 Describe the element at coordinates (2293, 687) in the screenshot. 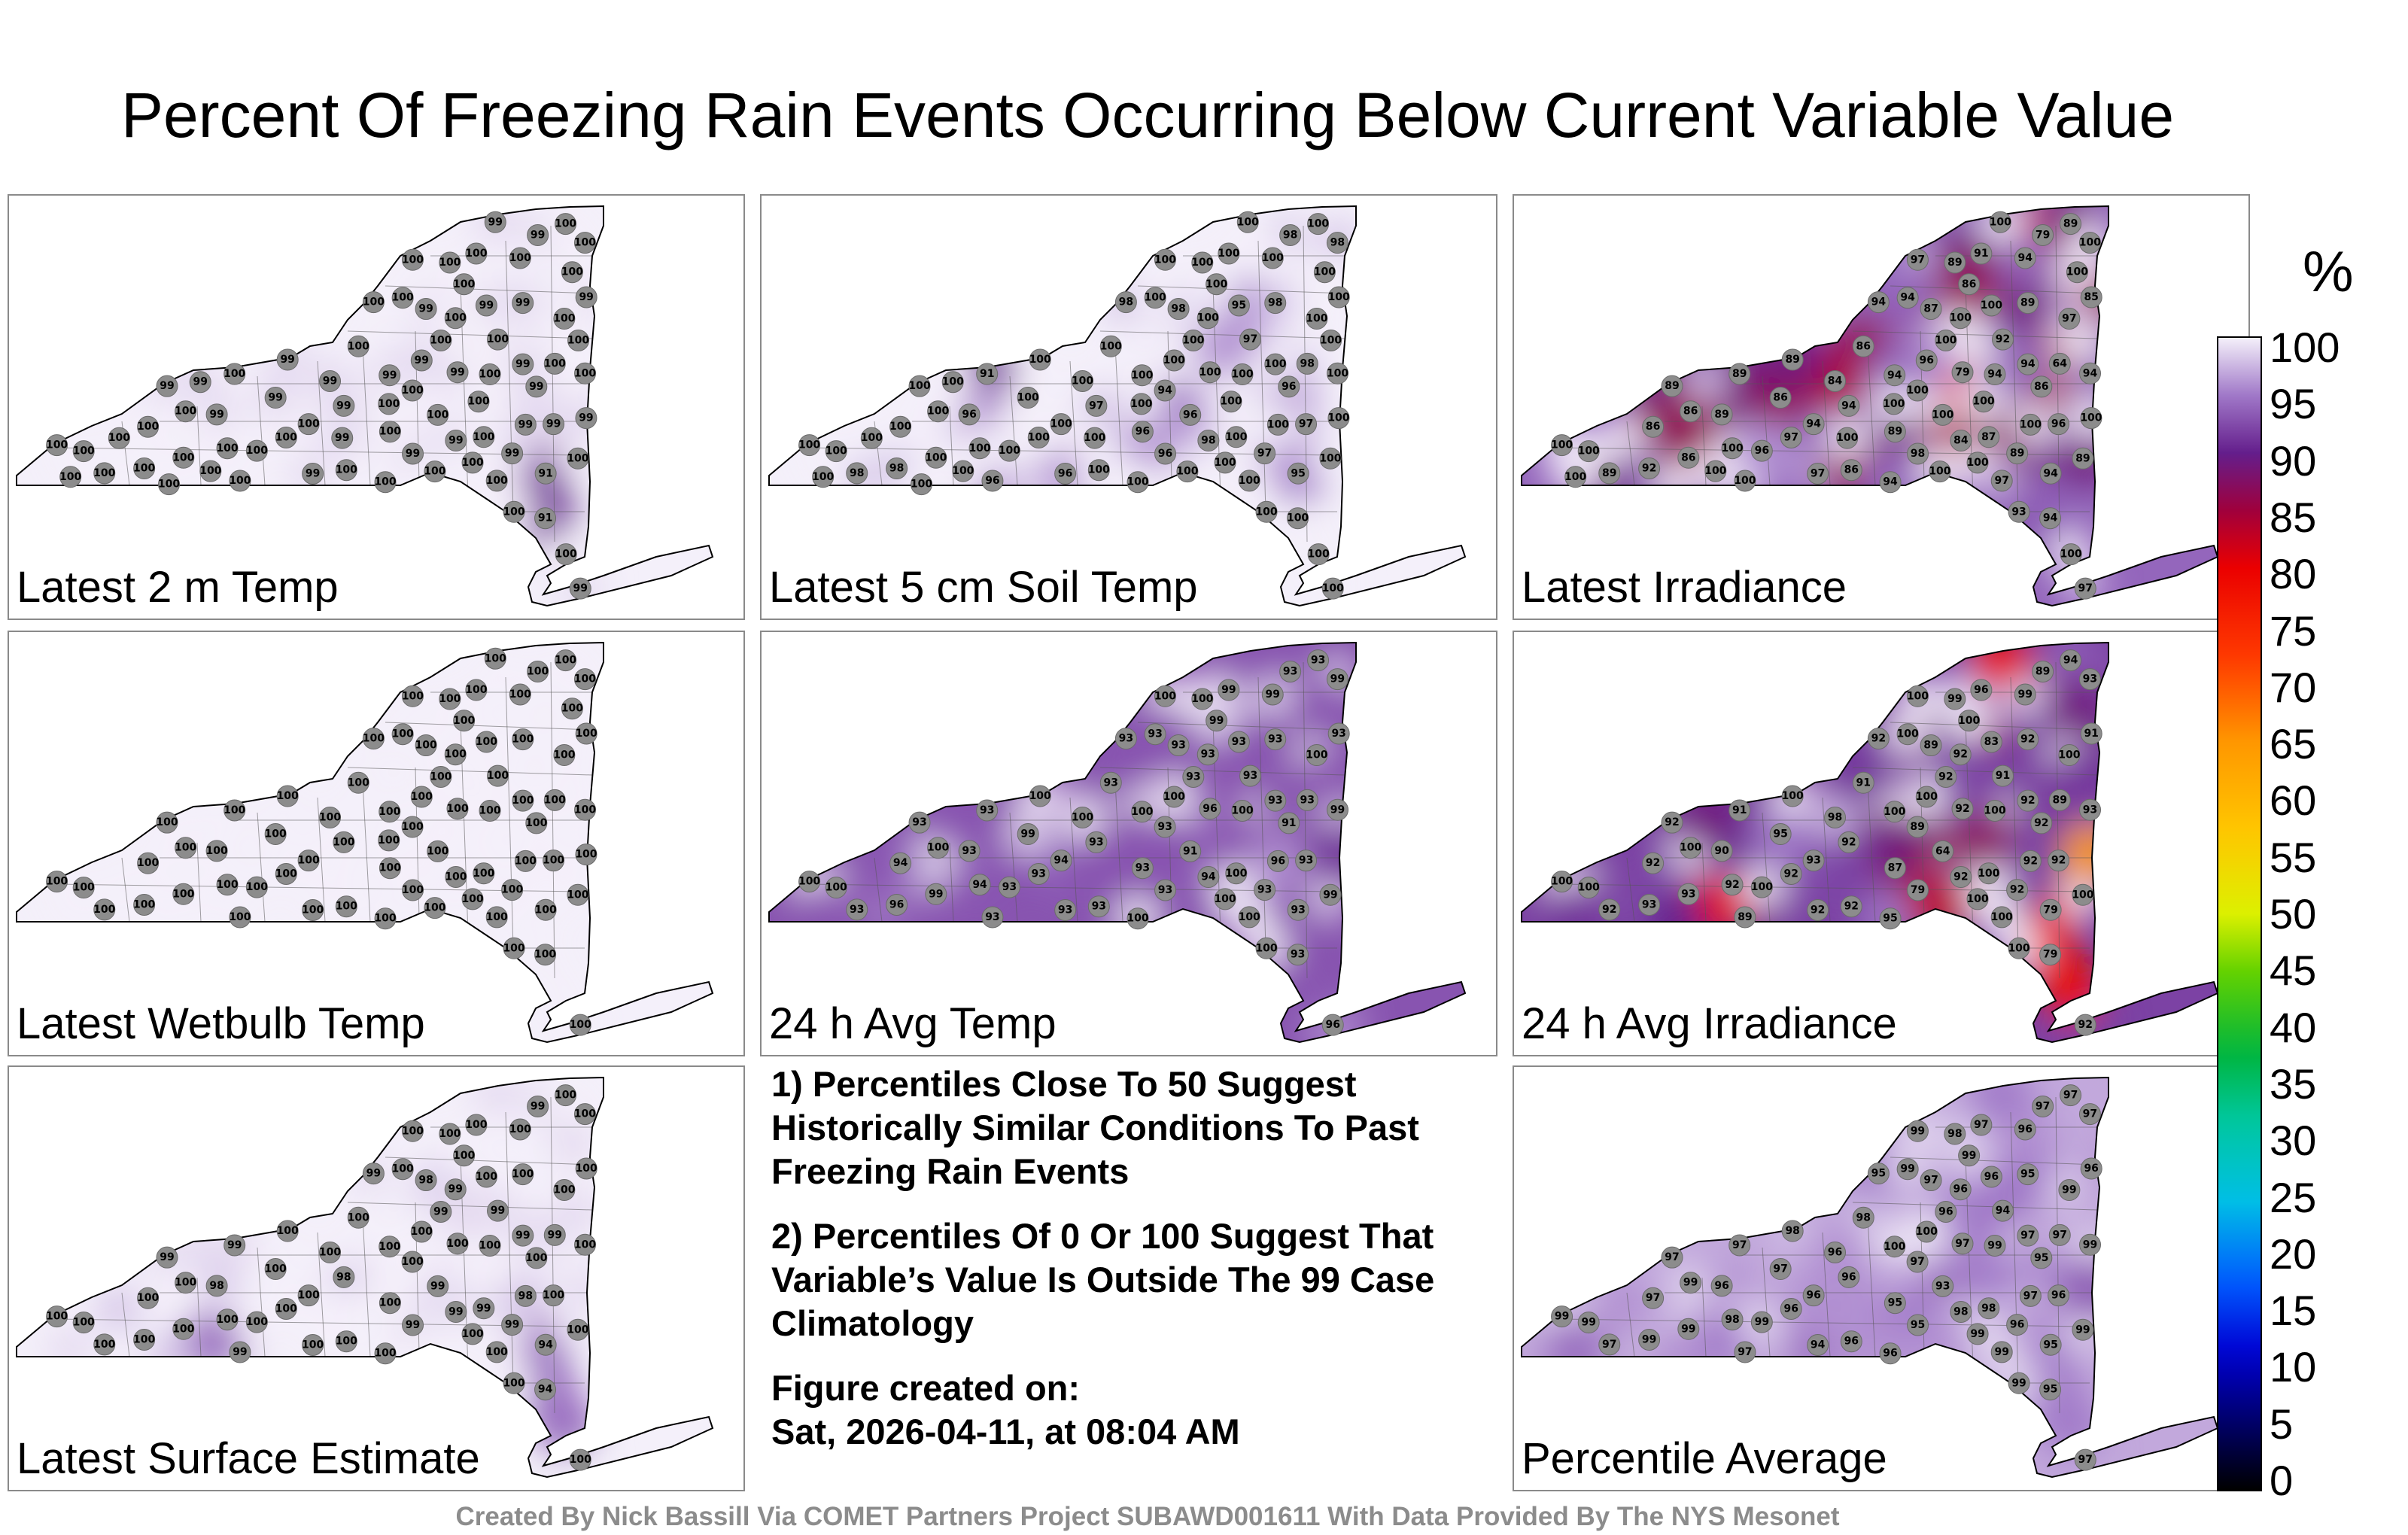

I see `colorbar-tick: 70` at that location.